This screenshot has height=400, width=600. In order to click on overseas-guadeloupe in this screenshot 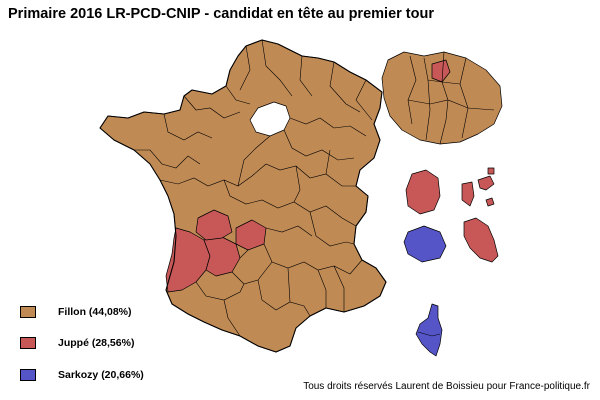, I will do `click(423, 192)`.